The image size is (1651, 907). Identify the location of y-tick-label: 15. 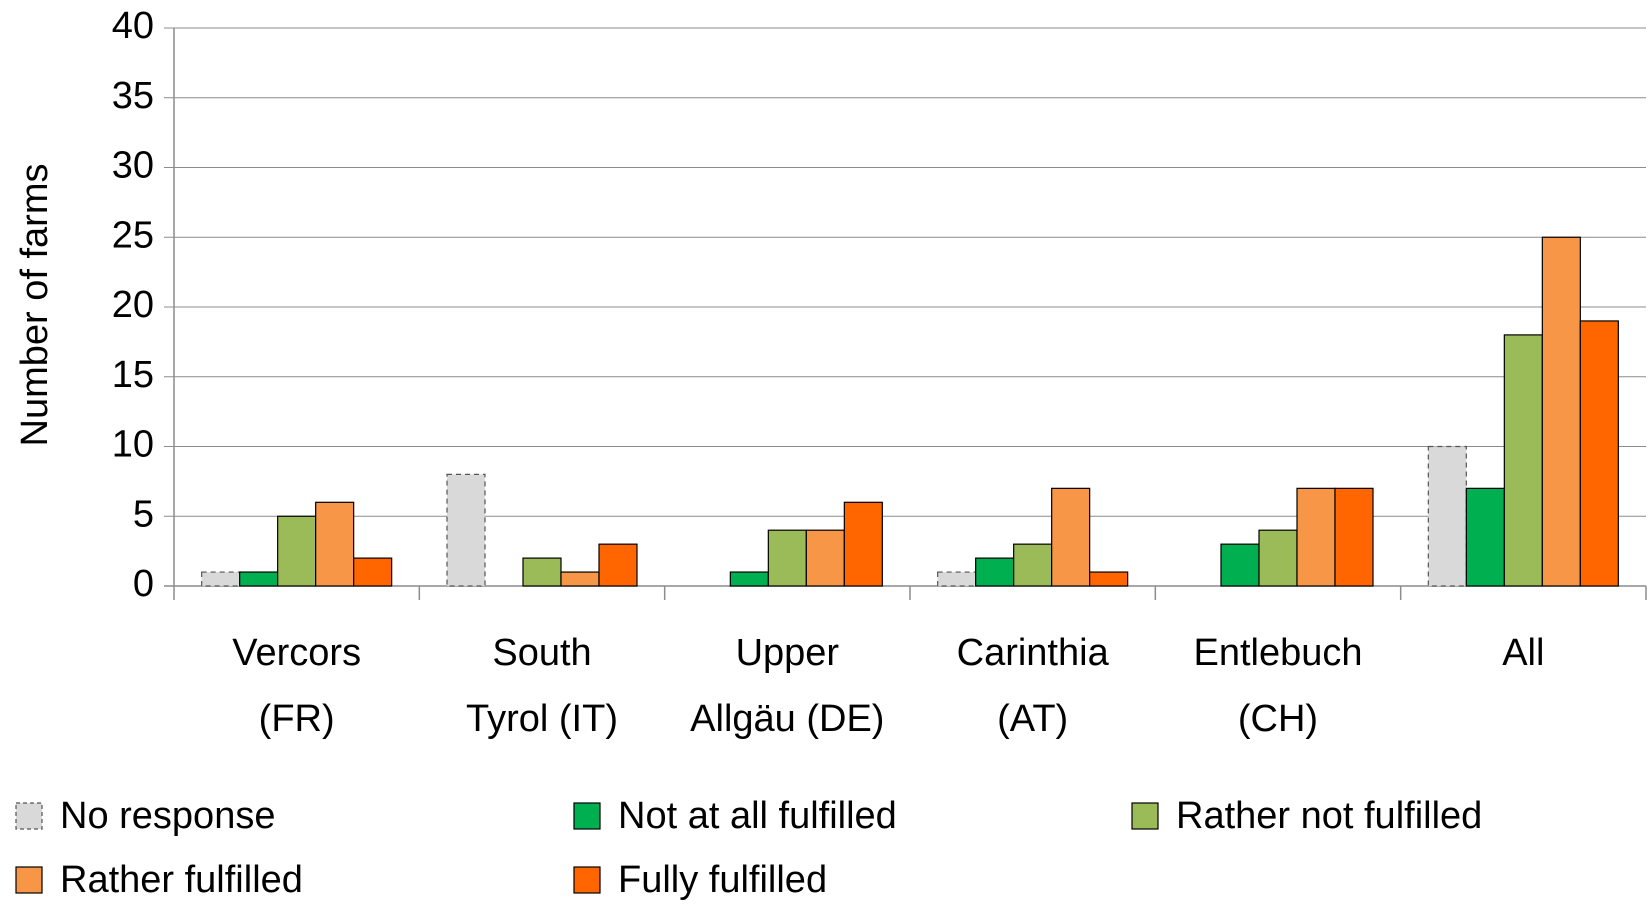
(133, 375).